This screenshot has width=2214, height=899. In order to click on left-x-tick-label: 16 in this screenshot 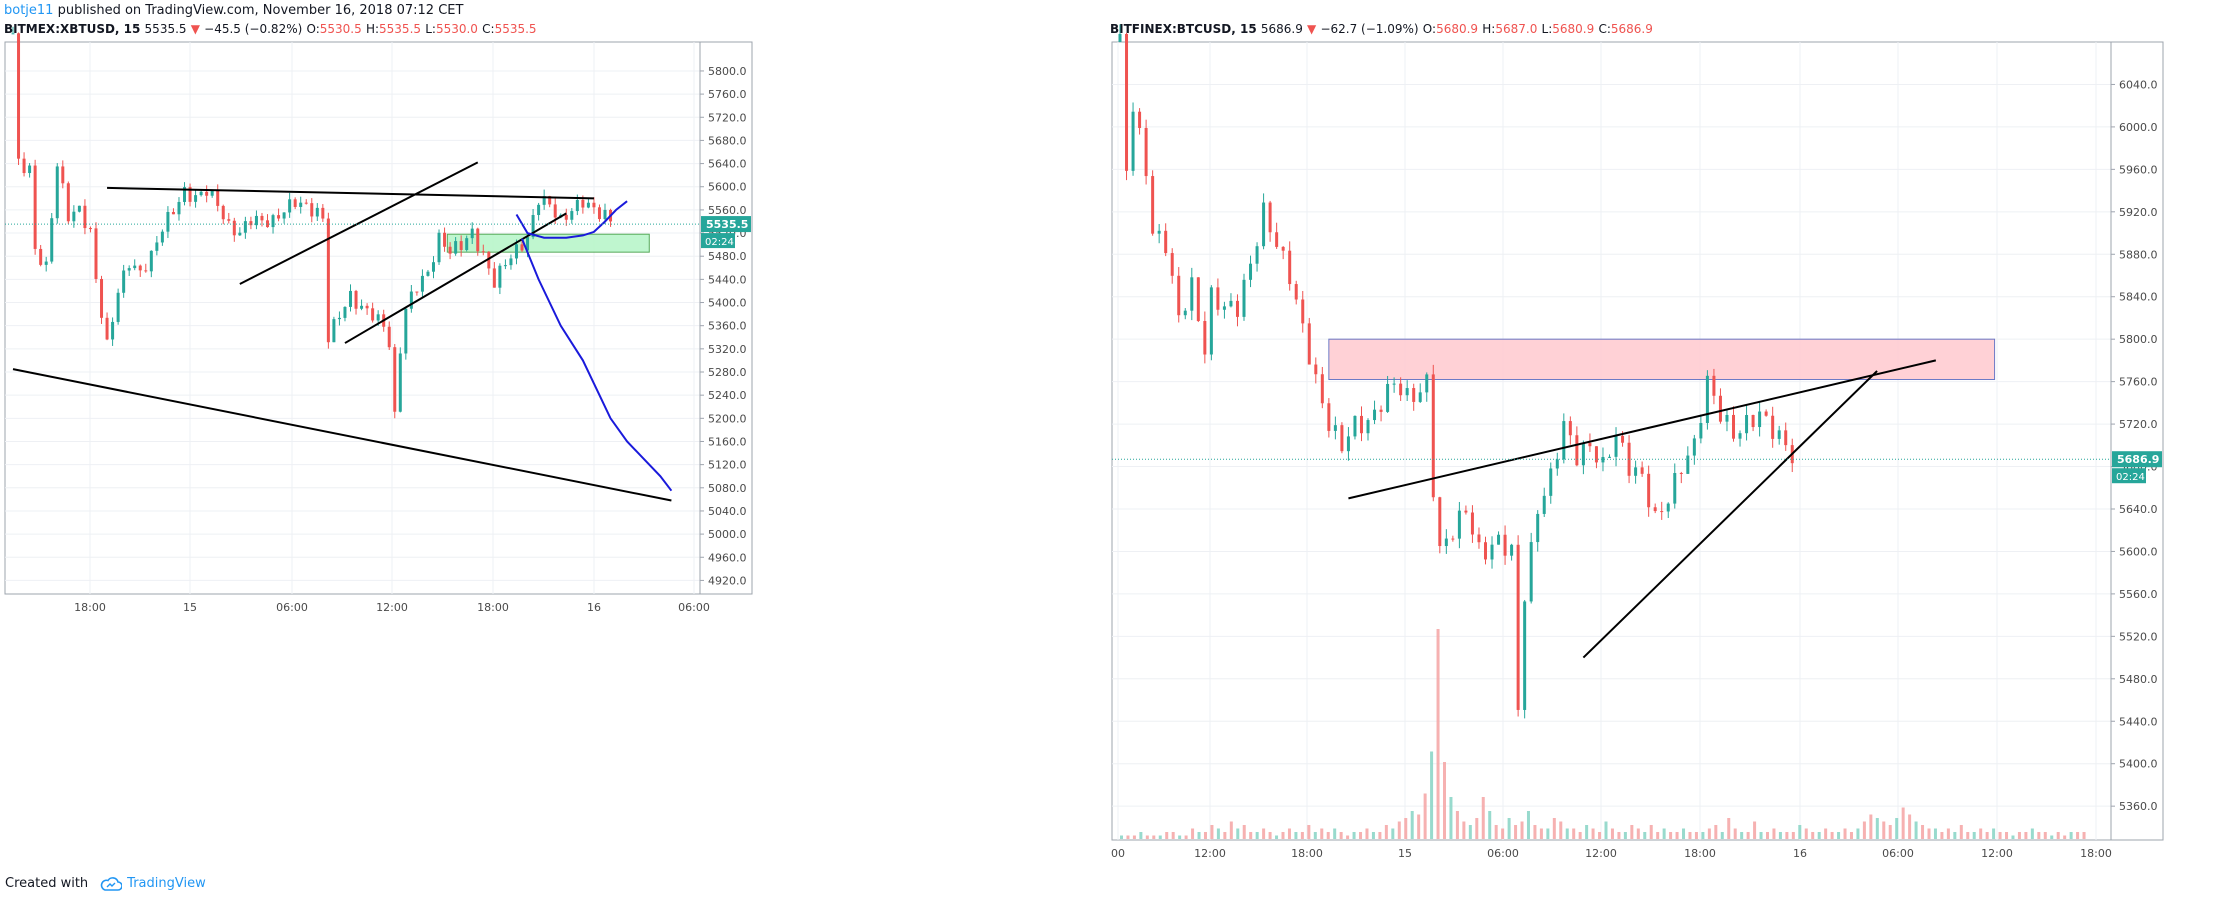, I will do `click(594, 607)`.